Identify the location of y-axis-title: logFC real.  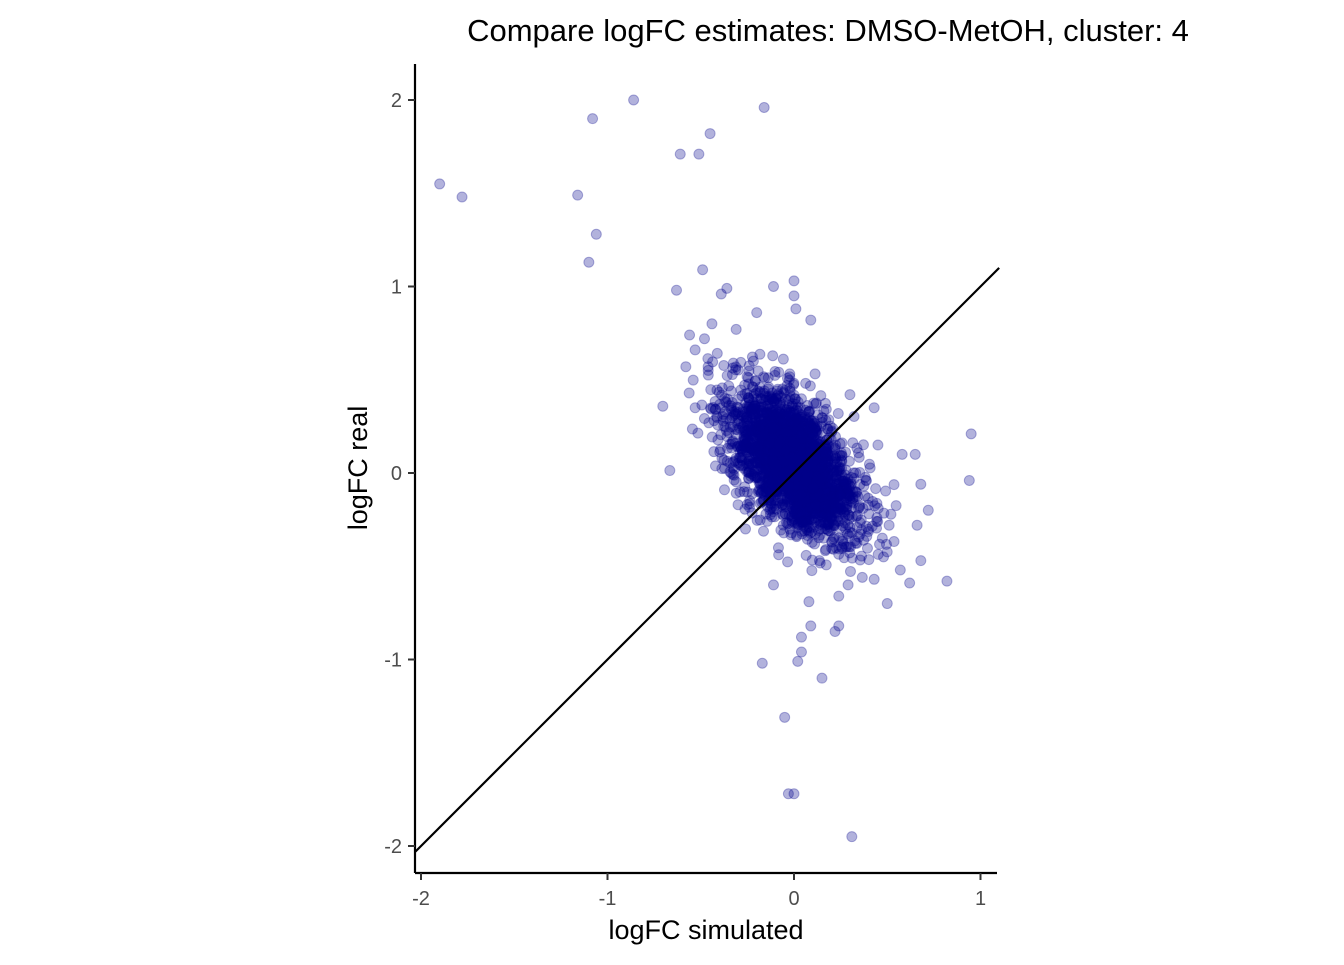
(358, 468).